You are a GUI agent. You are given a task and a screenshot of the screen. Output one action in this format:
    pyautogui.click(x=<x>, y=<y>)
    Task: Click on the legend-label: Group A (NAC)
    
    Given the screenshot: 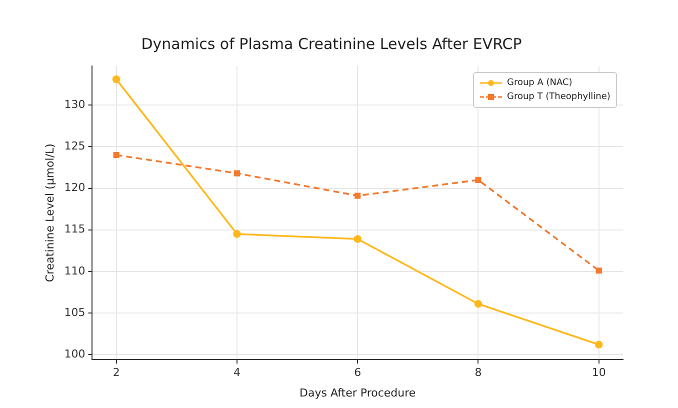 What is the action you would take?
    pyautogui.click(x=539, y=83)
    